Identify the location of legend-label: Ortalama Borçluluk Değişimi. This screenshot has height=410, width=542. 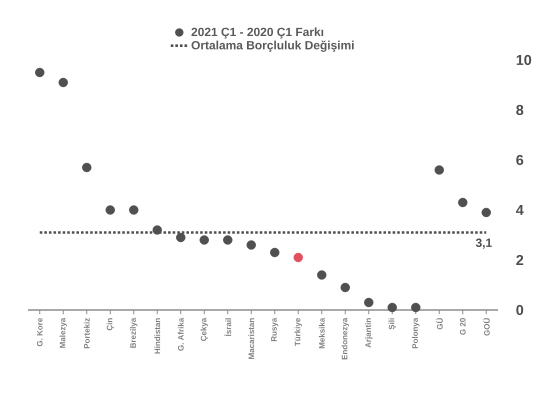
(273, 46).